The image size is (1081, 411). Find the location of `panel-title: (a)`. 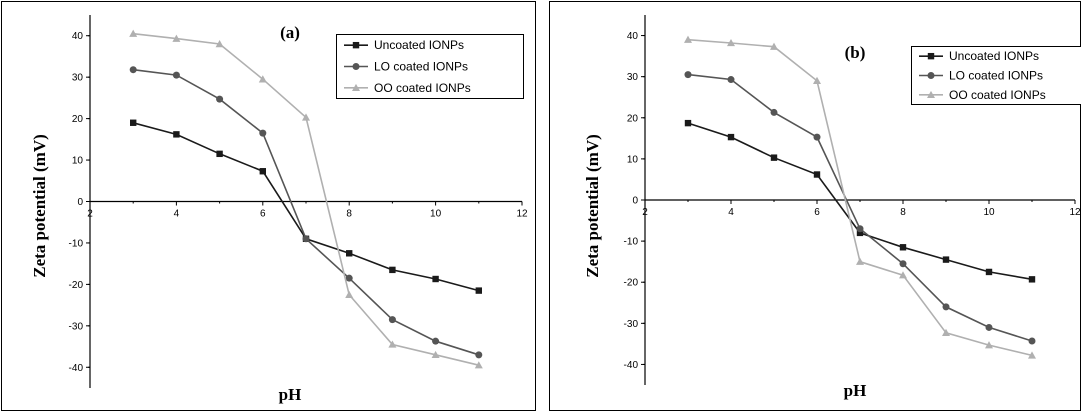

panel-title: (a) is located at coordinates (290, 32).